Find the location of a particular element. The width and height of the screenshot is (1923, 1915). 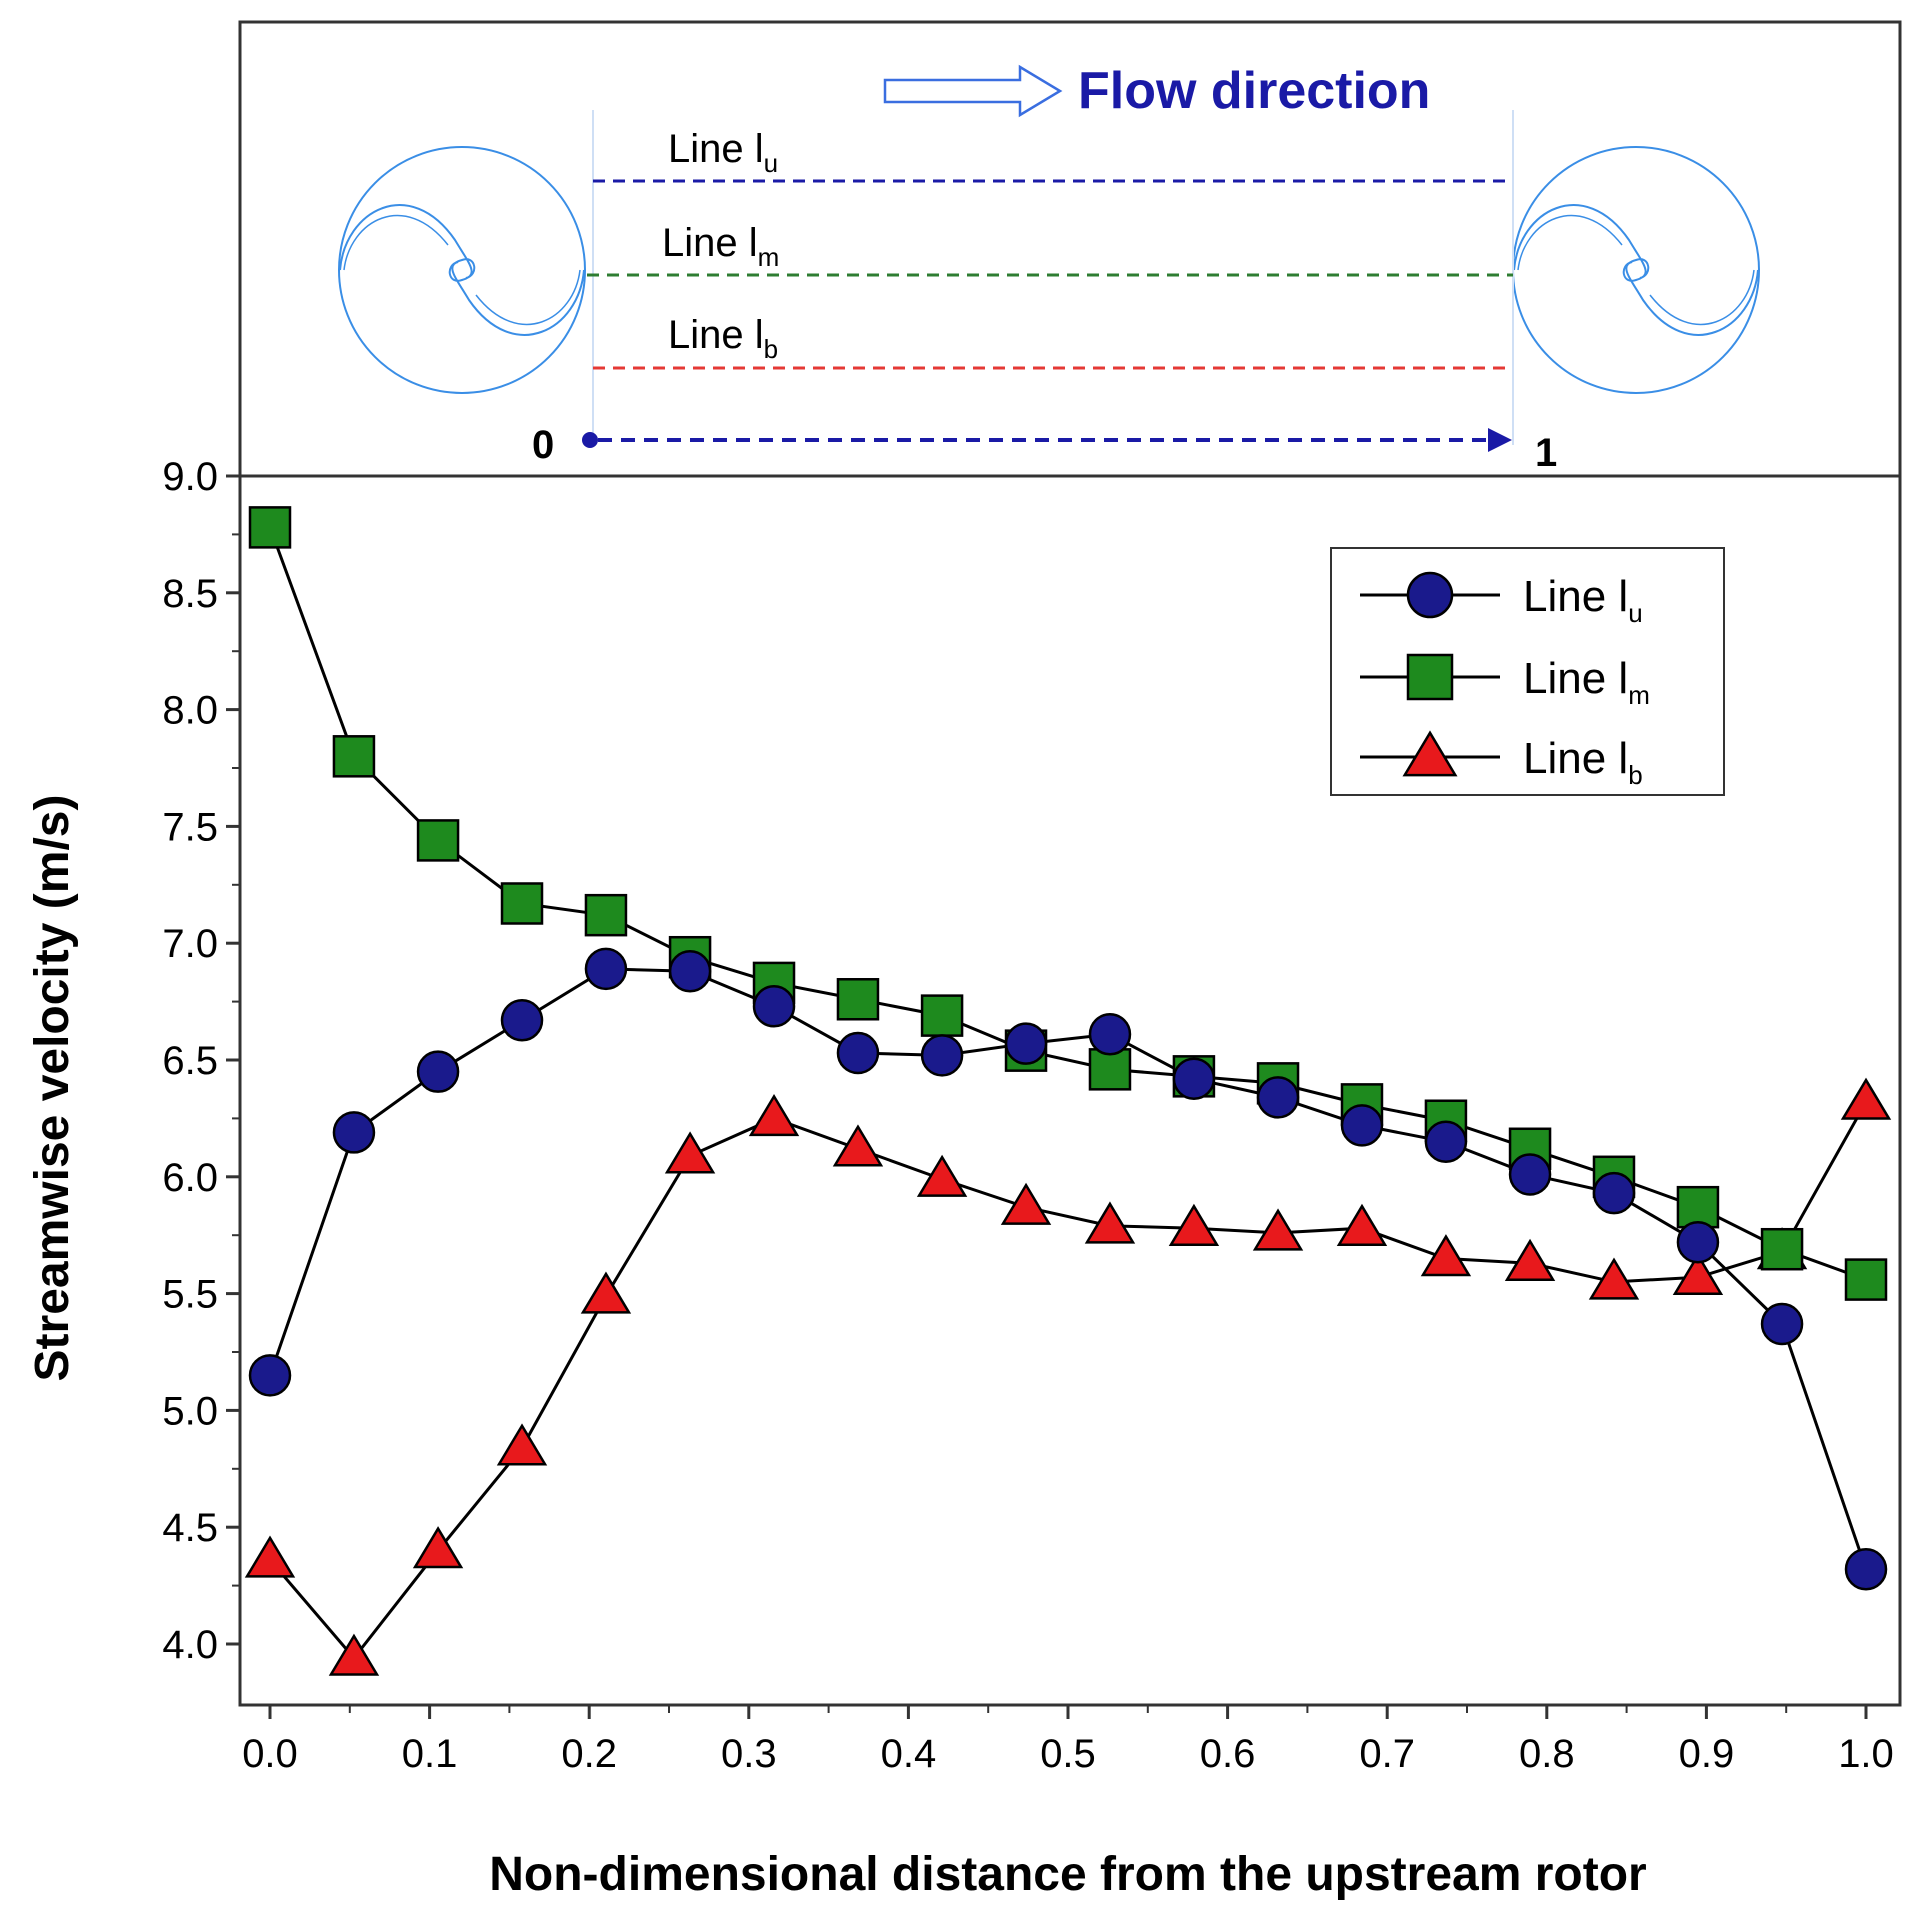

x-tick-label: 0.8 is located at coordinates (1547, 1754).